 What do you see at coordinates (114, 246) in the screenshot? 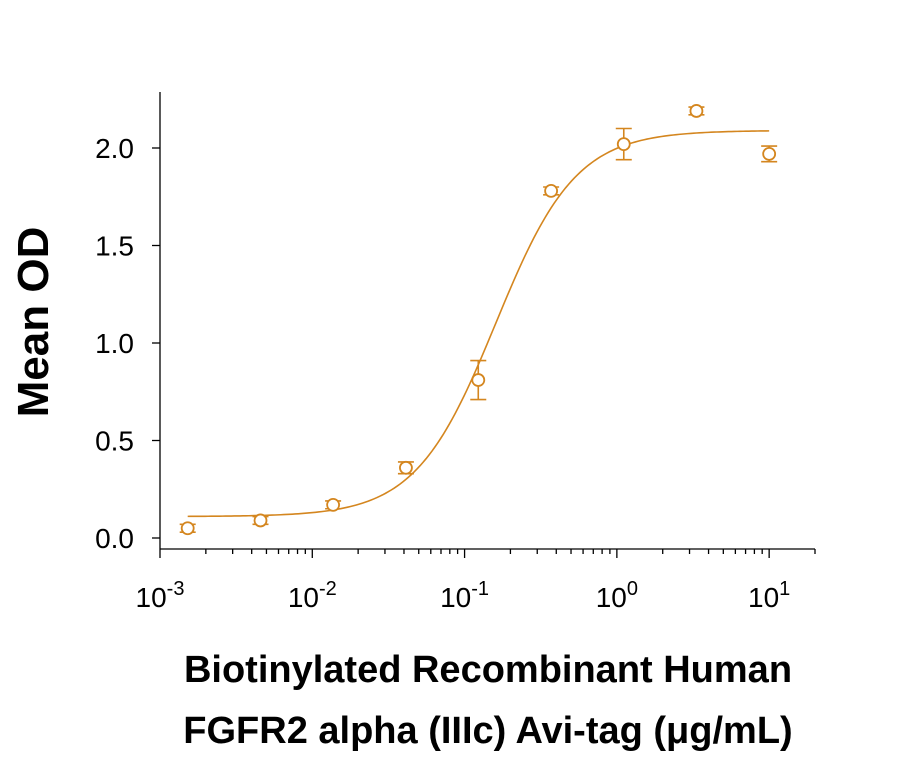
I see `y-tick-label: 1.5` at bounding box center [114, 246].